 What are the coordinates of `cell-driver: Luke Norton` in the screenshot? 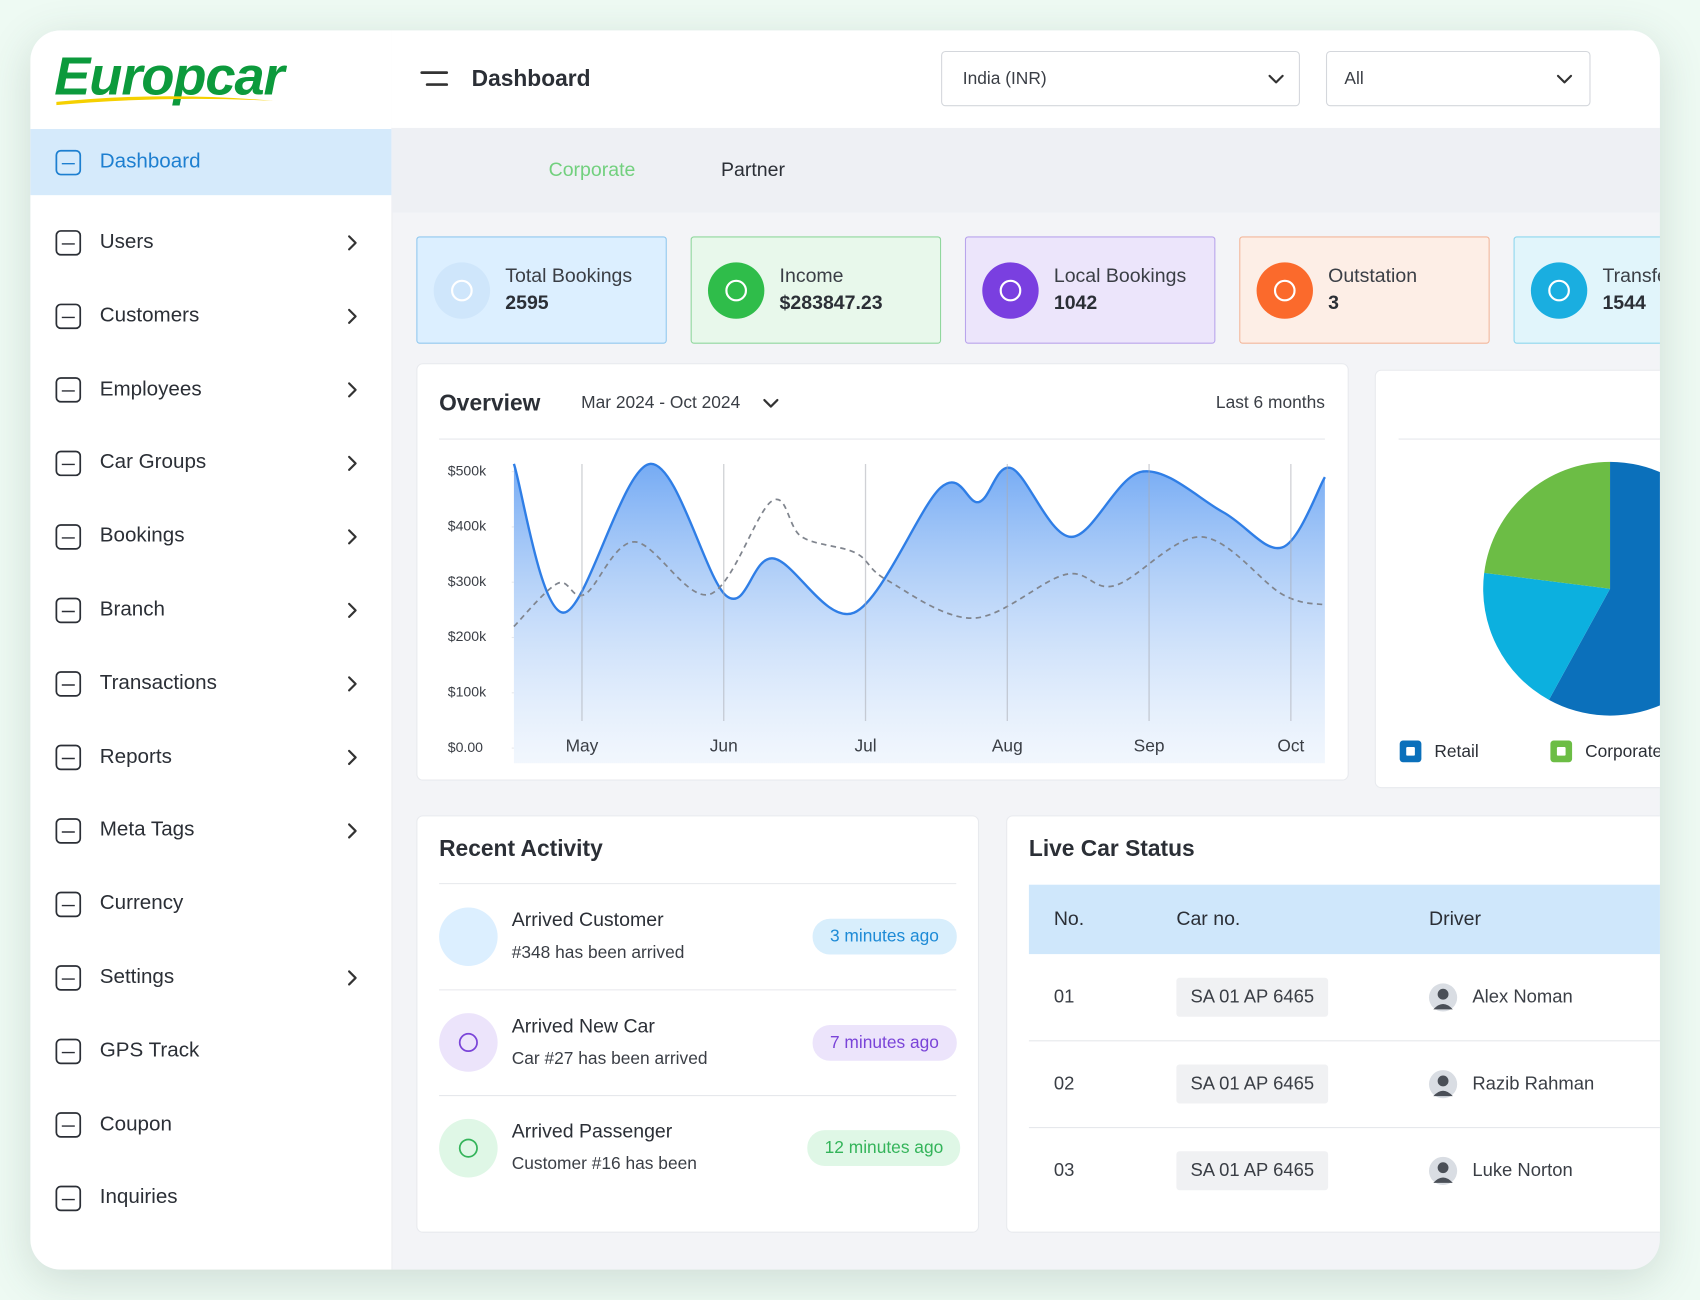 It's located at (1522, 1170).